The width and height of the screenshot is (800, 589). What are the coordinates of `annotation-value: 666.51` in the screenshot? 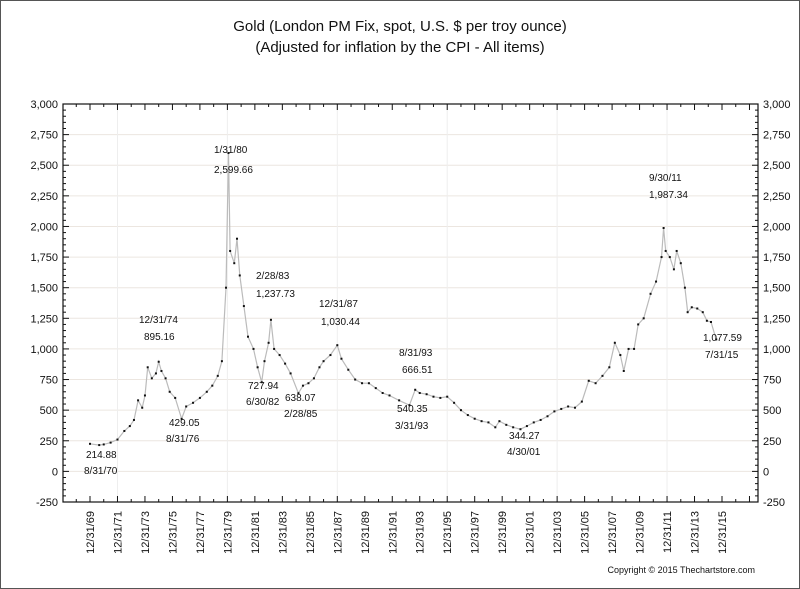 It's located at (417, 370).